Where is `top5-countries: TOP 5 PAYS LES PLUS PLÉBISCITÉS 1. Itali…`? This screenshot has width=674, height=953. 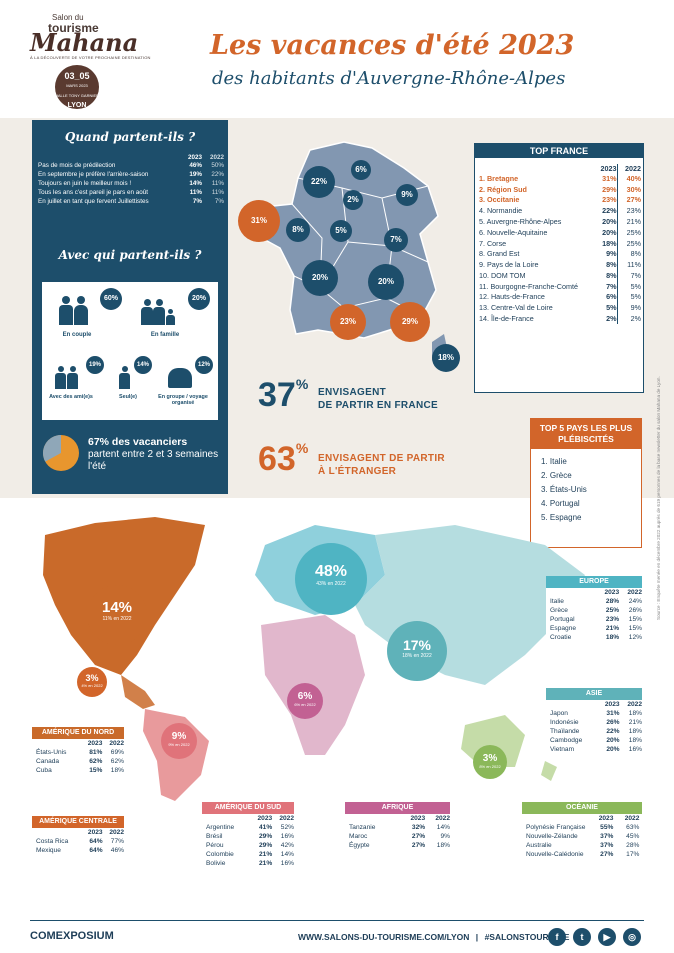
top5-countries: TOP 5 PAYS LES PLUS PLÉBISCITÉS 1. Itali… is located at coordinates (586, 483).